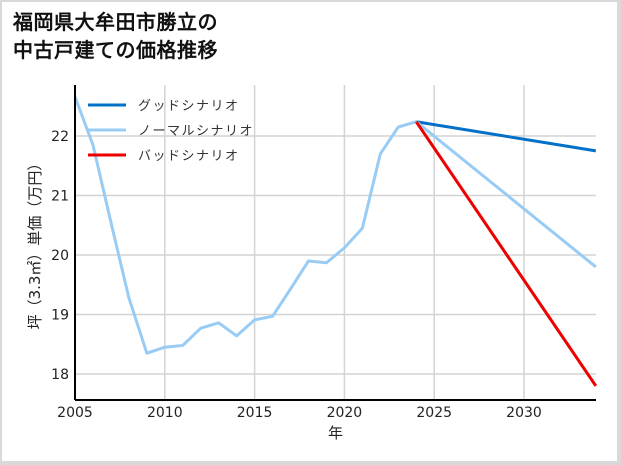 This screenshot has width=621, height=465. Describe the element at coordinates (75, 413) in the screenshot. I see `x-tick-label: 2005` at that location.